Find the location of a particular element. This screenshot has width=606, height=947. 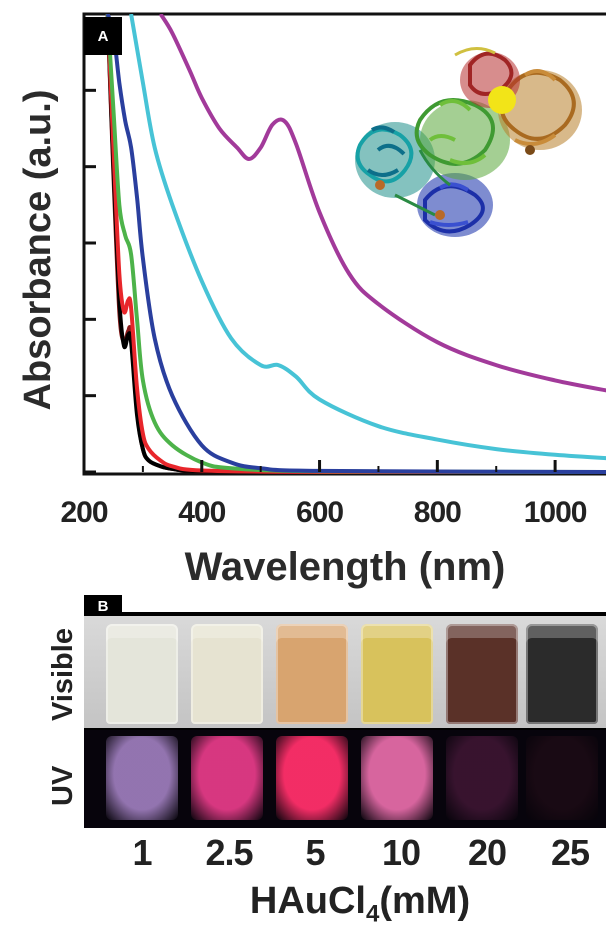

y-axis-title: Absorbance (a.u.) is located at coordinates (38, 250).